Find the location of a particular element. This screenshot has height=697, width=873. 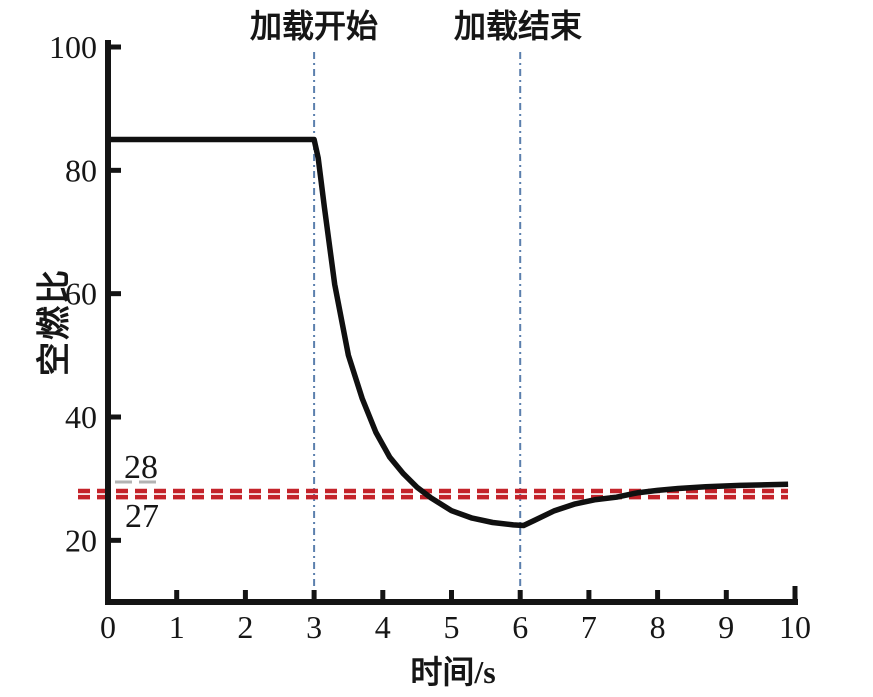

x-tick-label: 9 is located at coordinates (726, 627).